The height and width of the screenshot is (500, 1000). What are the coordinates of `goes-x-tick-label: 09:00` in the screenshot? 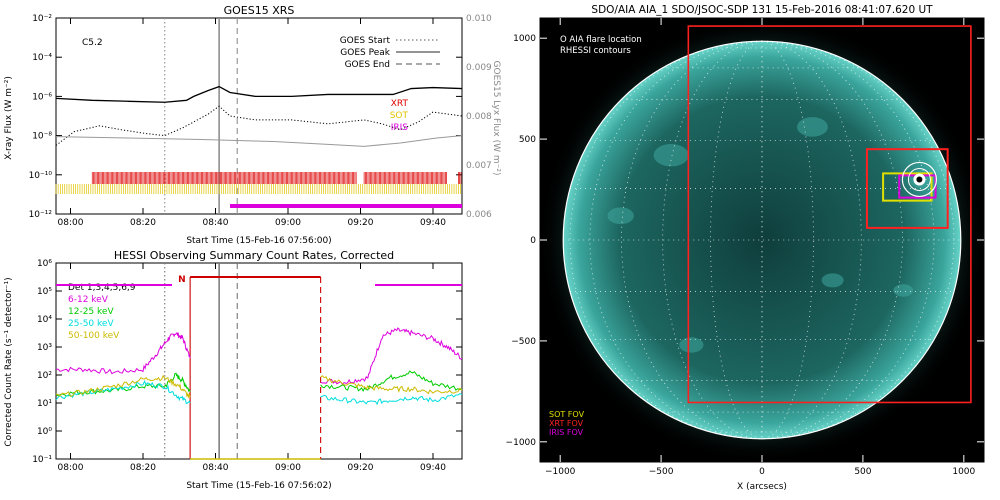 It's located at (288, 223).